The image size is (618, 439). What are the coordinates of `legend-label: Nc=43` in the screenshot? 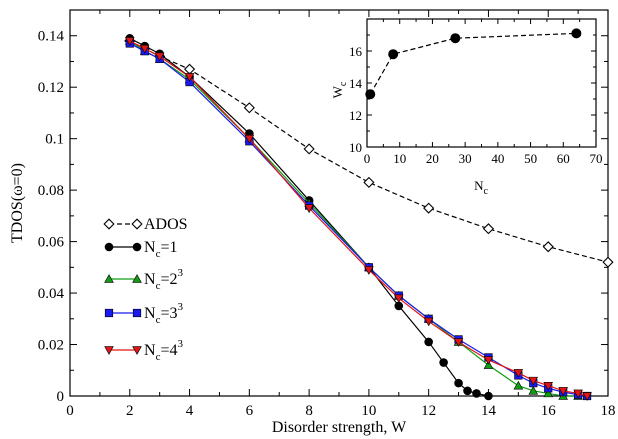 It's located at (163, 350).